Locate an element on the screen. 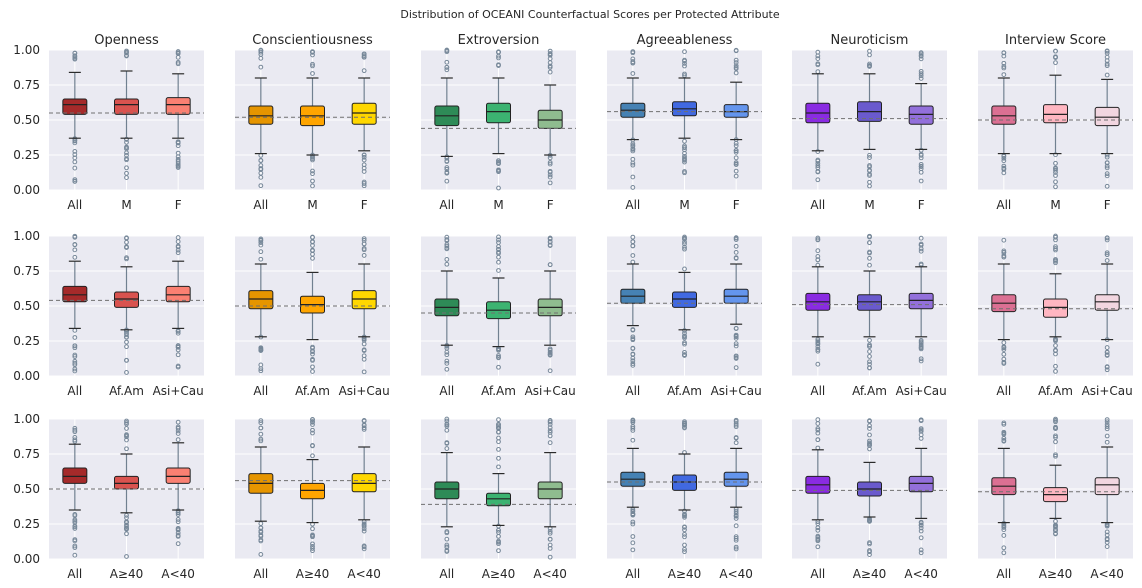 This screenshot has height=588, width=1142. x-tick-label: All is located at coordinates (632, 574).